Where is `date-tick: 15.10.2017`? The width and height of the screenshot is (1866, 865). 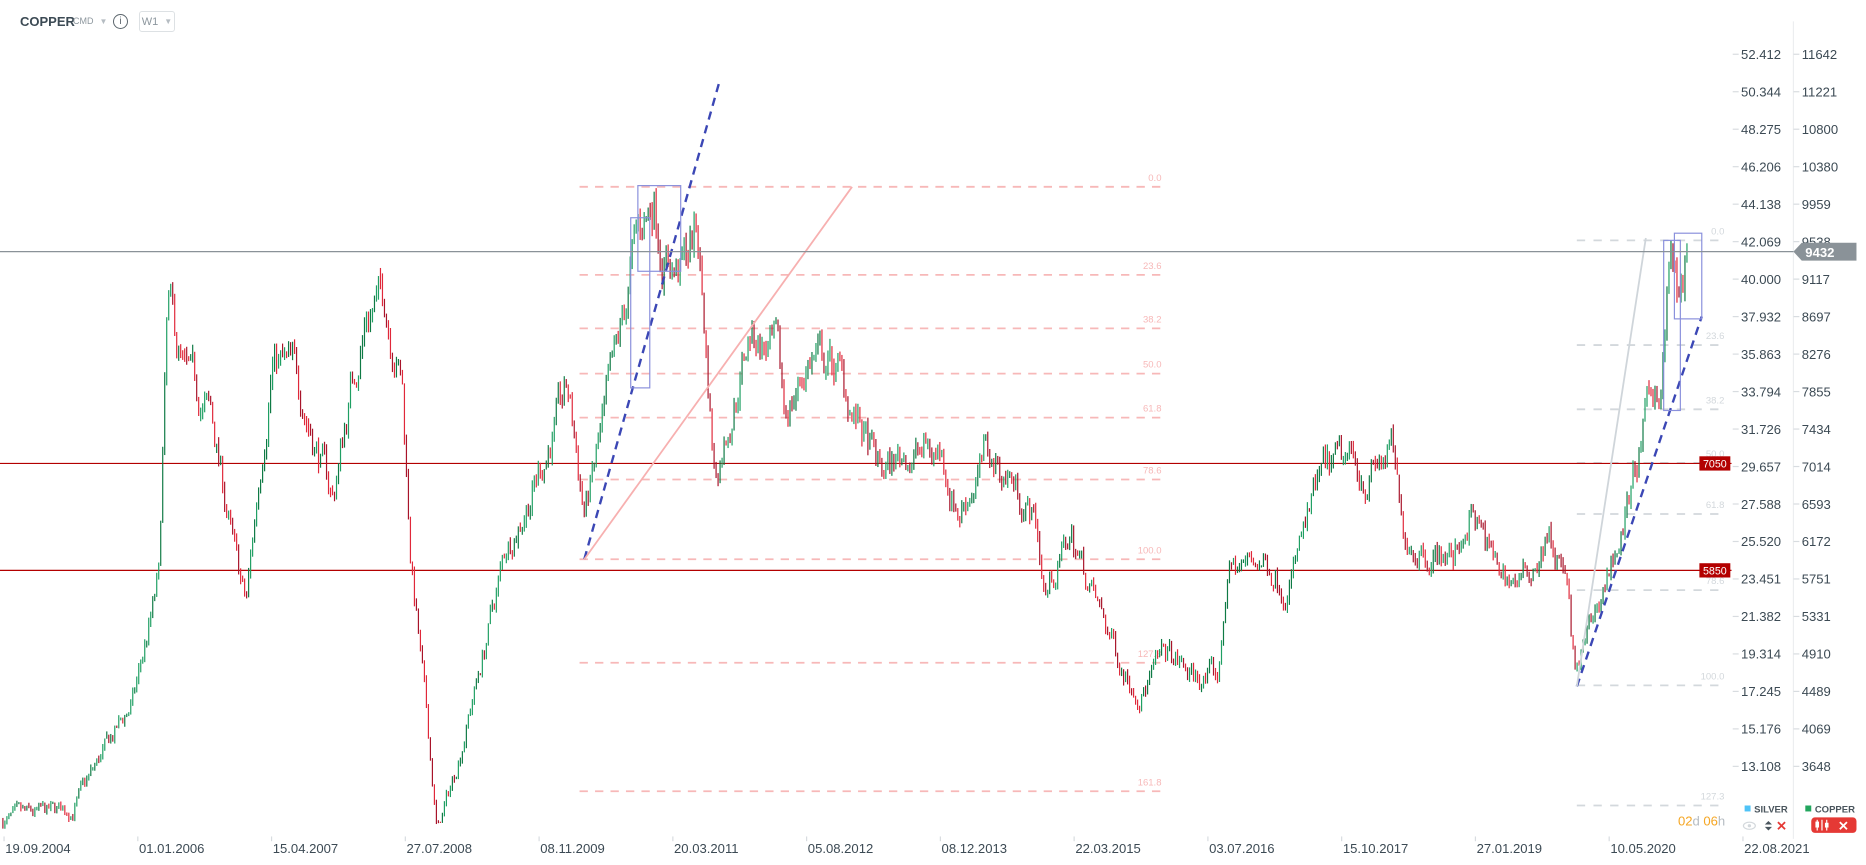
date-tick: 15.10.2017 is located at coordinates (1375, 848).